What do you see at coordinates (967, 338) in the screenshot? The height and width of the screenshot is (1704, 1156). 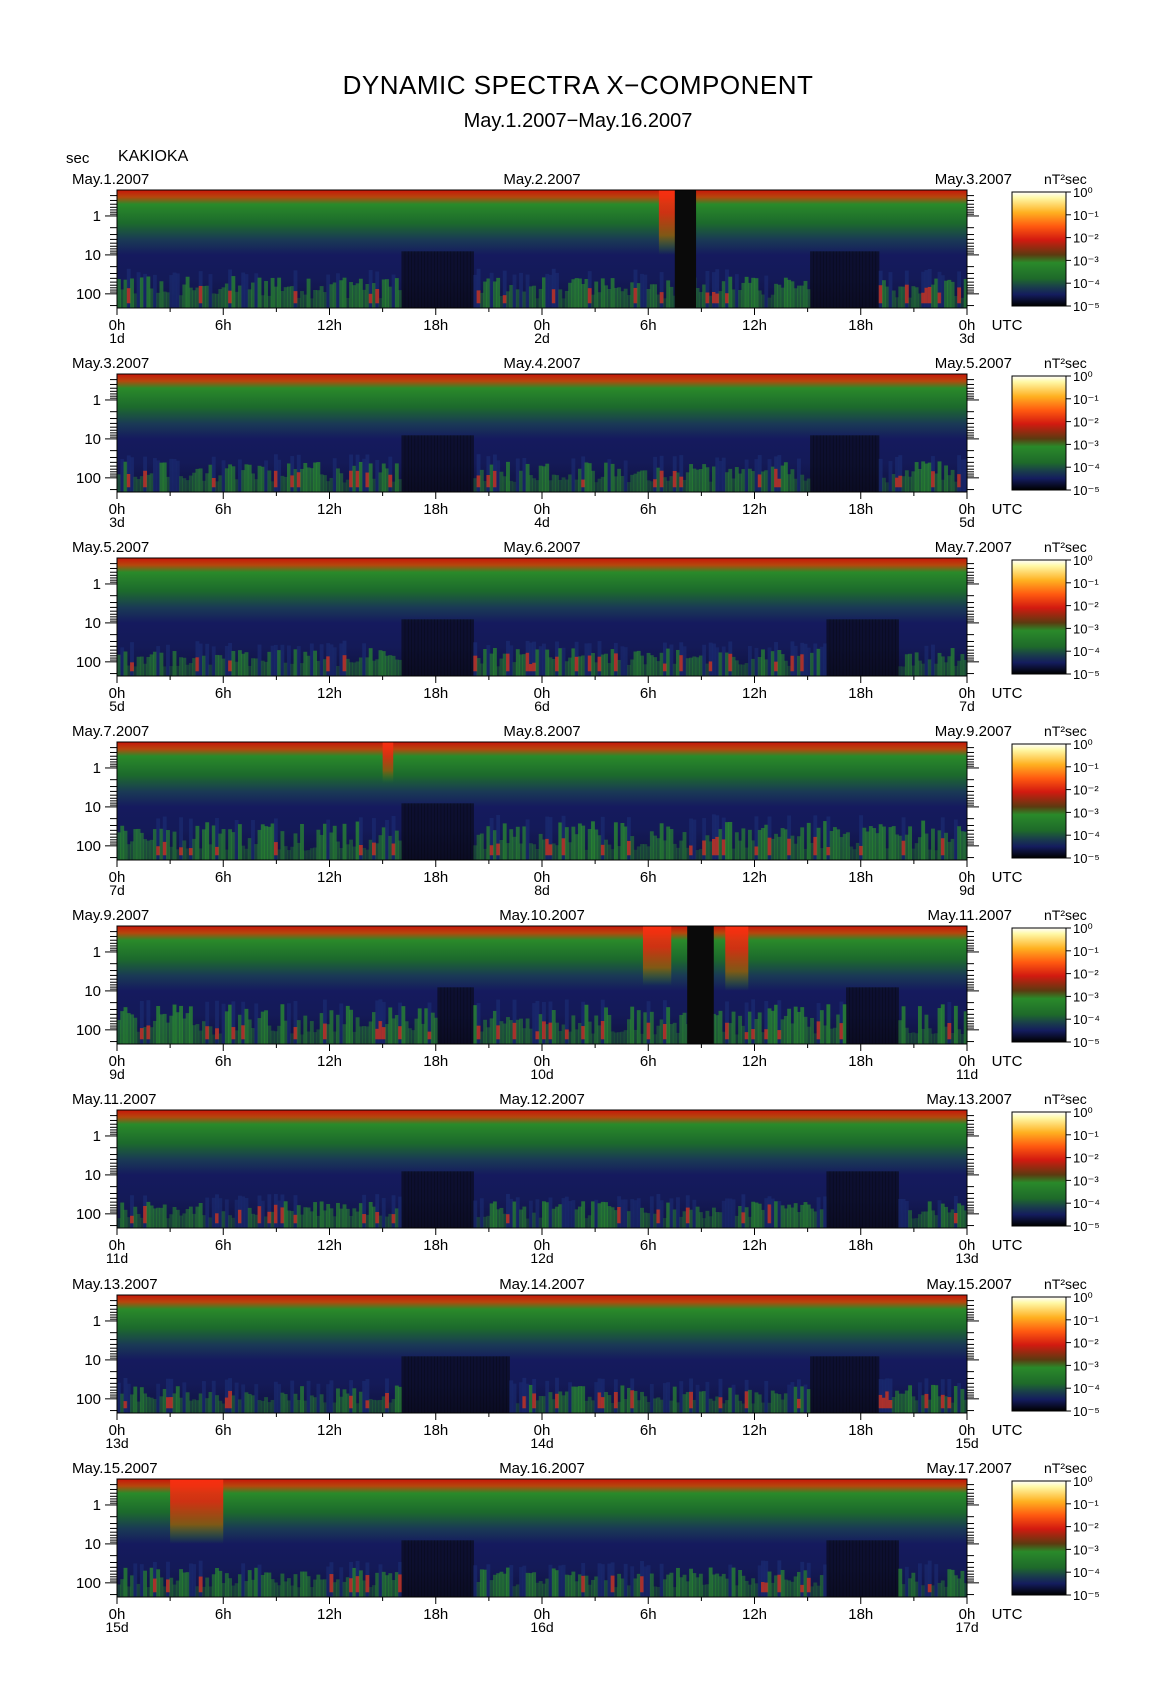 I see `day-label-end: 3d` at bounding box center [967, 338].